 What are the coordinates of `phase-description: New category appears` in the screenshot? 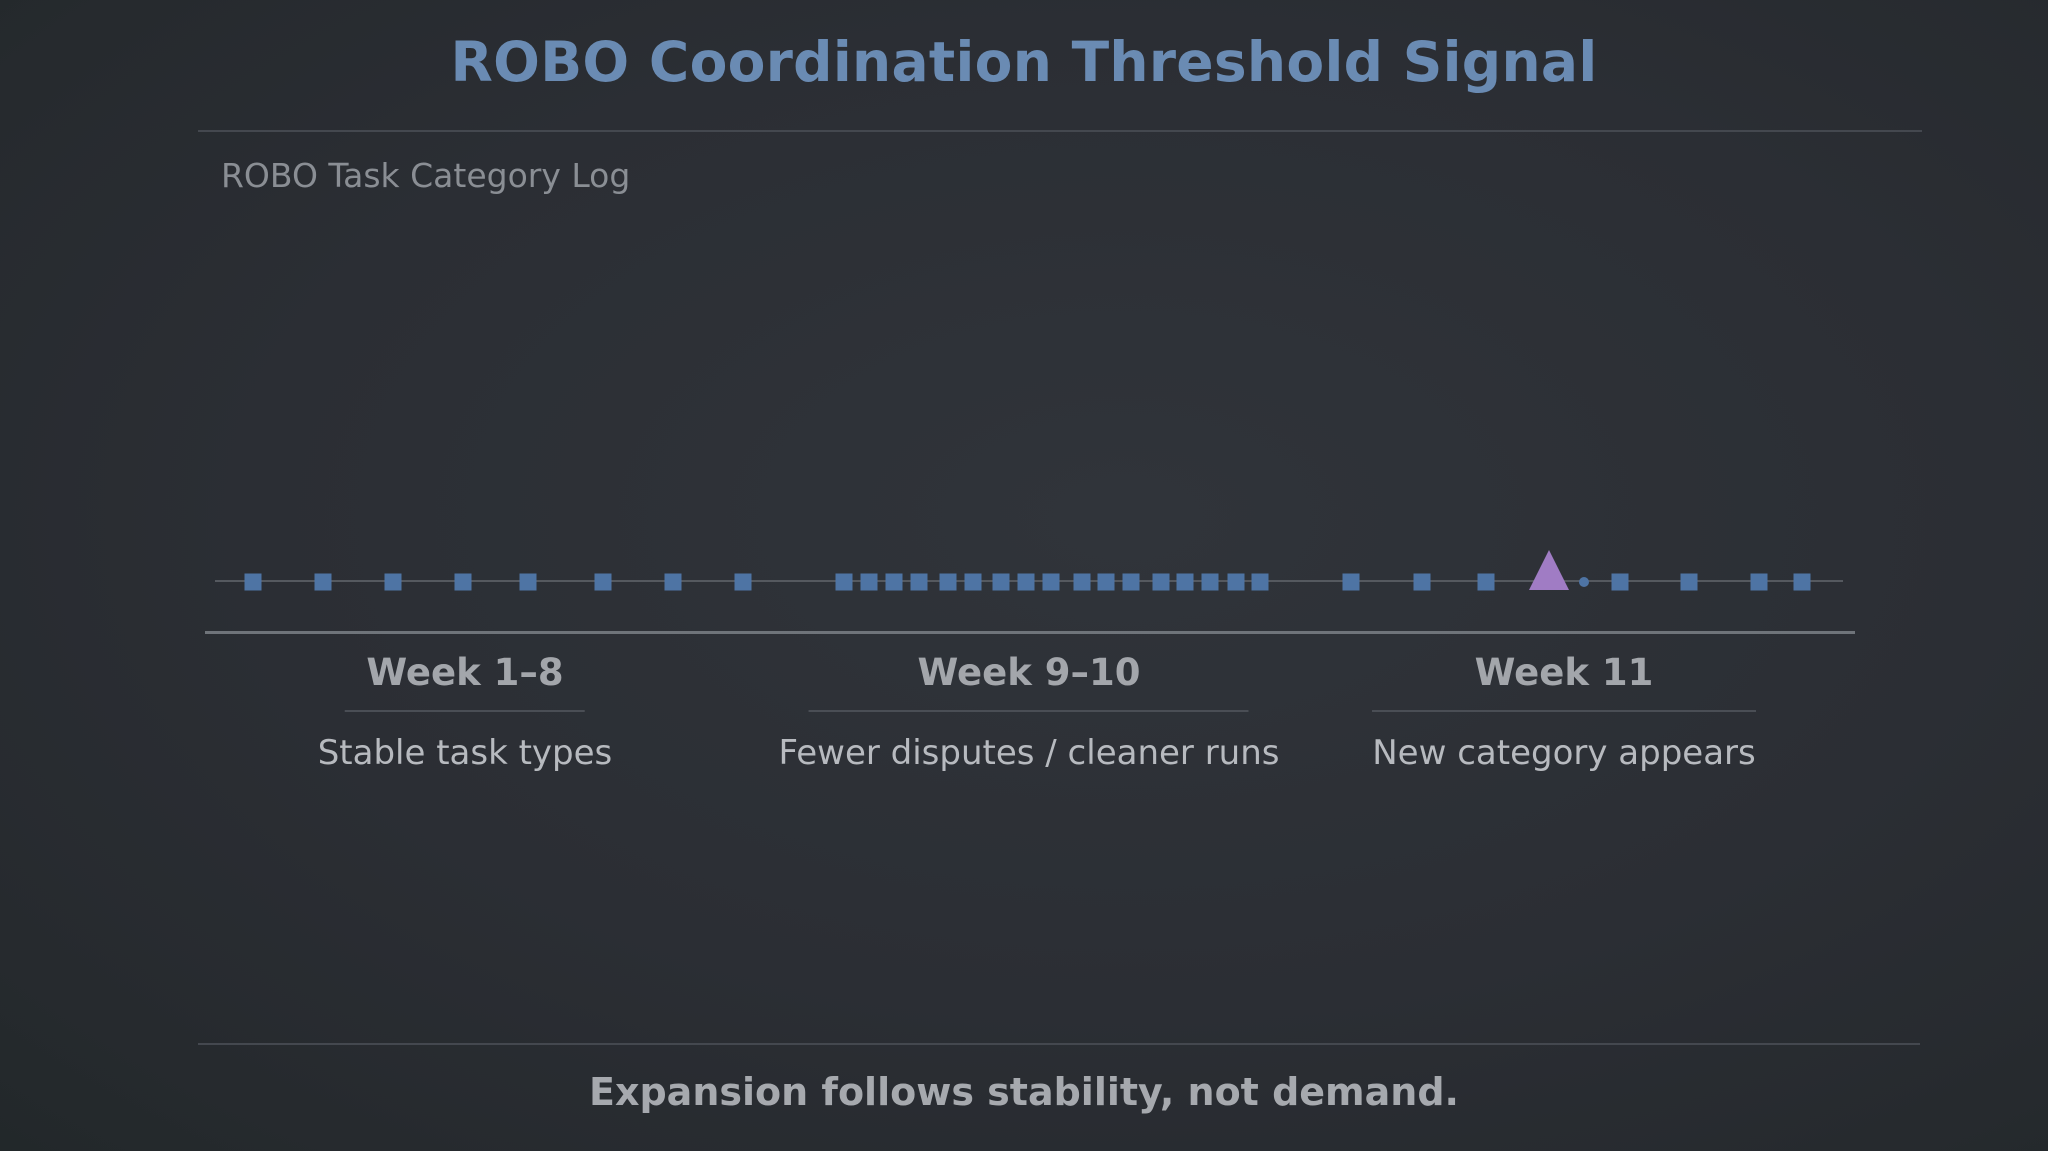 It's located at (1564, 753).